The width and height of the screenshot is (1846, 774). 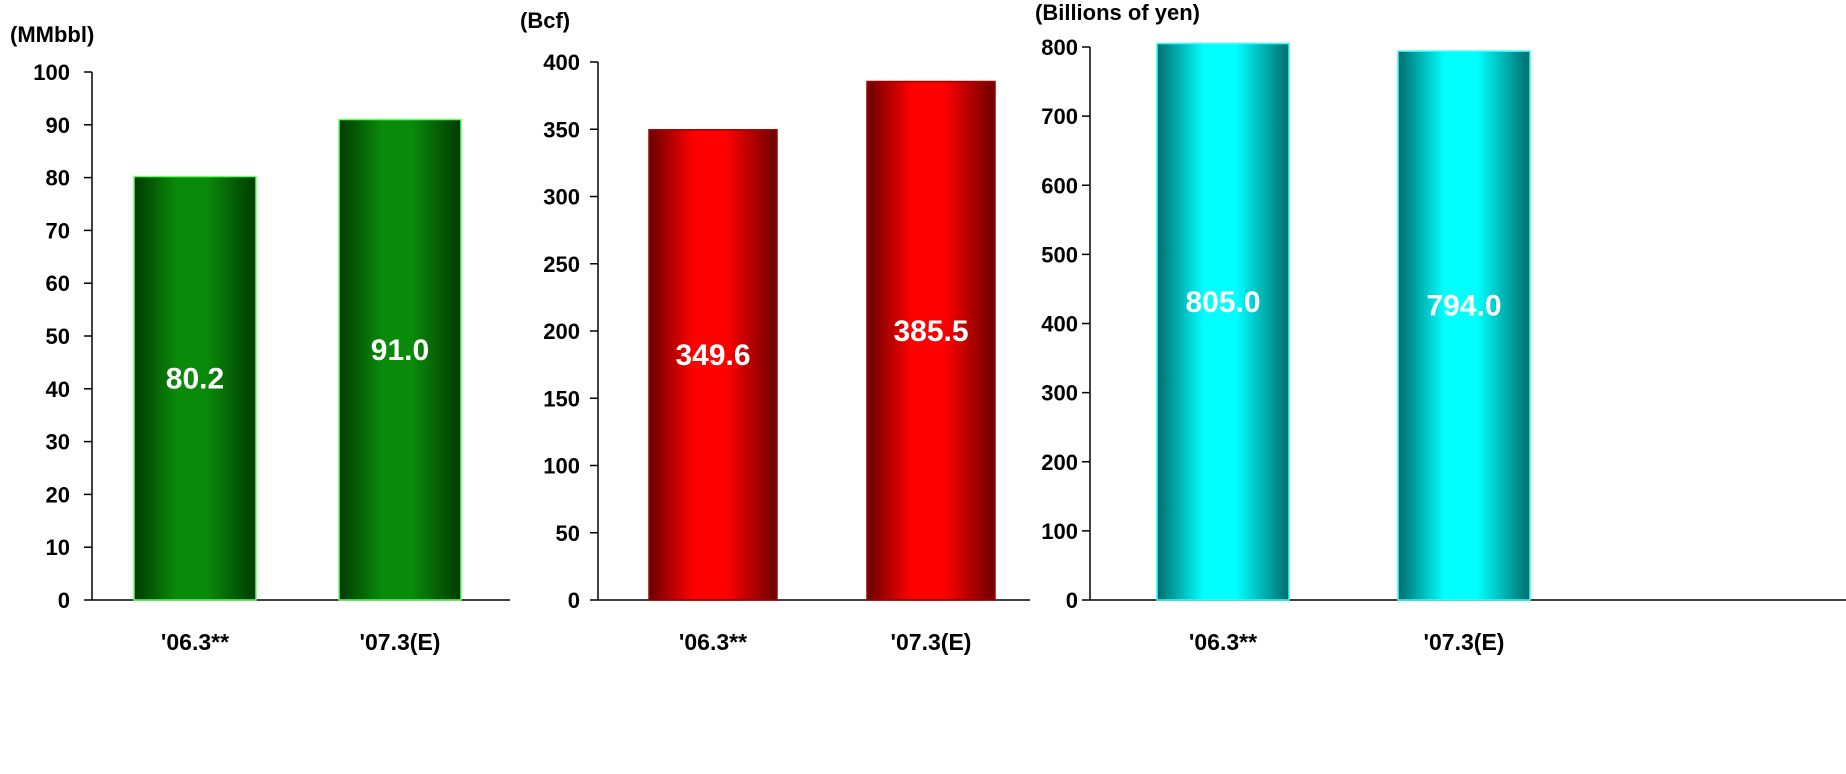 I want to click on y-tick-label: 90, so click(x=58, y=125).